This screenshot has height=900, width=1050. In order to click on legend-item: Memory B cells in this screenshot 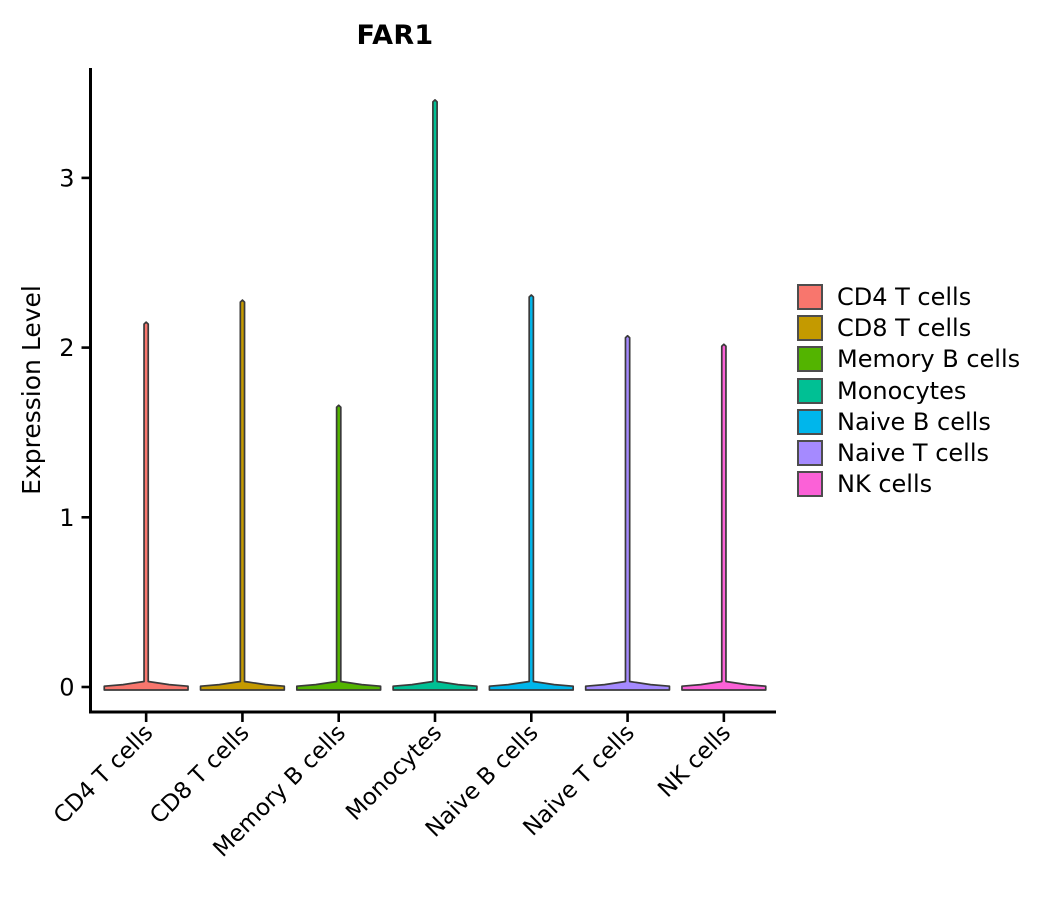, I will do `click(908, 359)`.